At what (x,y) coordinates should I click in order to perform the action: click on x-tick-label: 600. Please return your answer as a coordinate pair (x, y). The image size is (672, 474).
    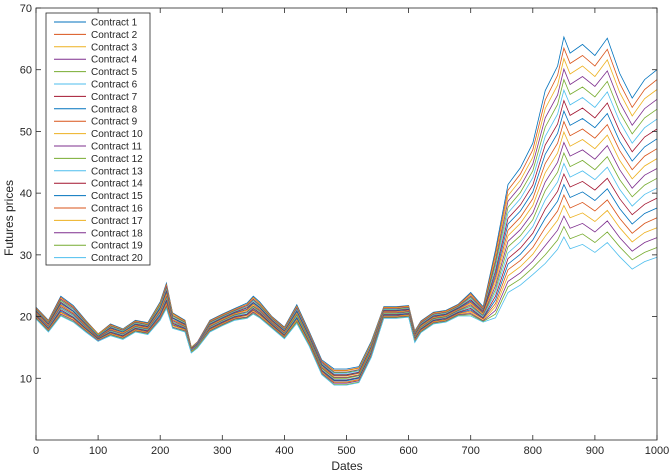
    Looking at the image, I should click on (408, 451).